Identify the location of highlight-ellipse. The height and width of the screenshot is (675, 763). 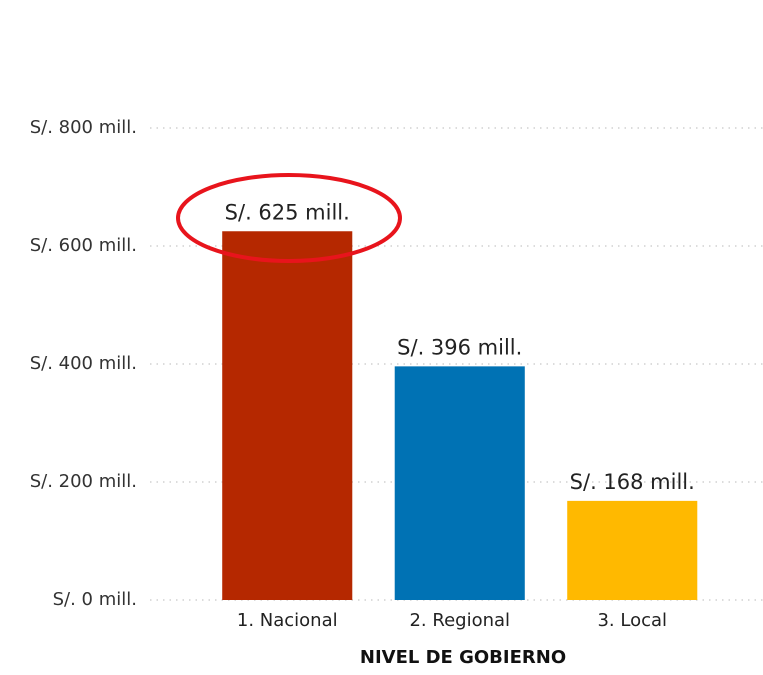
(289, 218).